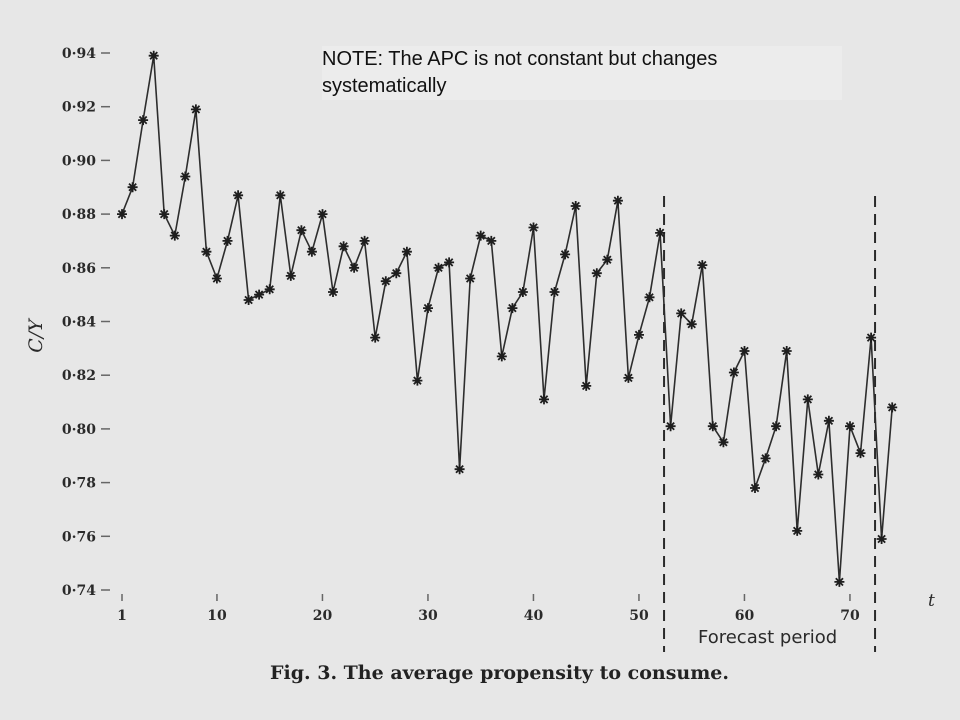 The width and height of the screenshot is (960, 720). Describe the element at coordinates (79, 537) in the screenshot. I see `y-tick-label: 0·76` at that location.